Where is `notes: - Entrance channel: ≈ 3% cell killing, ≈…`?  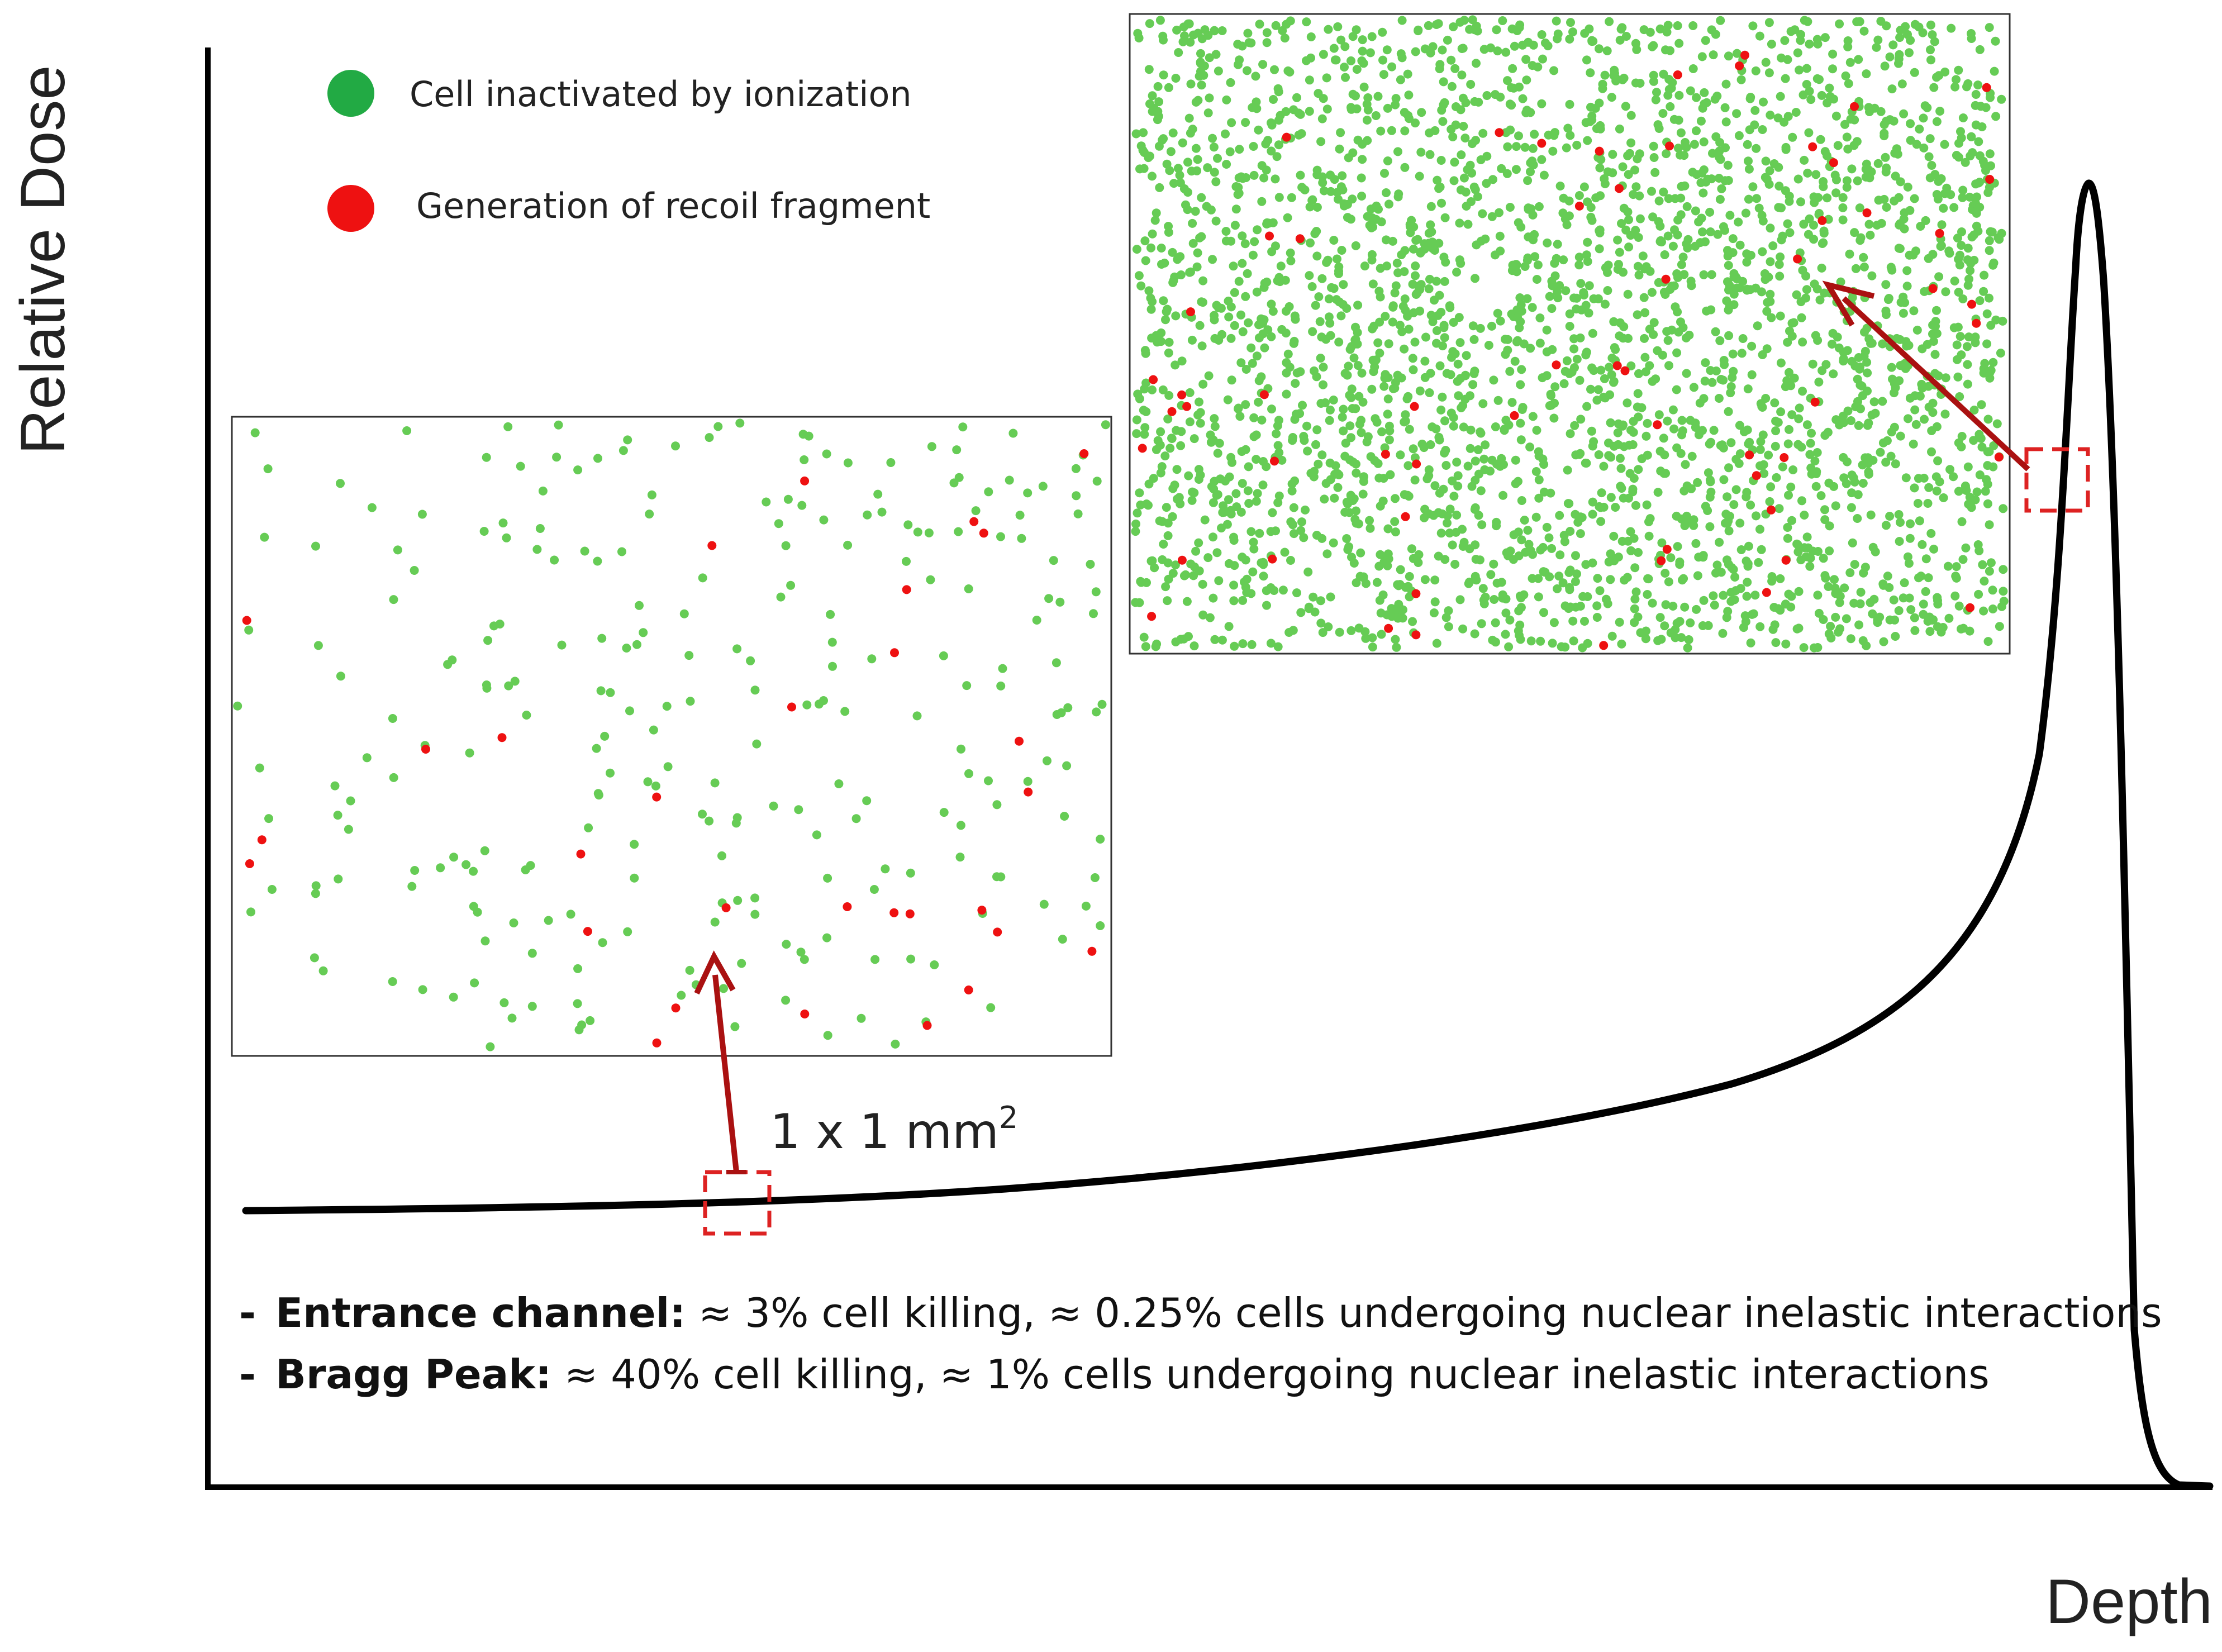 notes: - Entrance channel: ≈ 3% cell killing, ≈… is located at coordinates (1200, 1343).